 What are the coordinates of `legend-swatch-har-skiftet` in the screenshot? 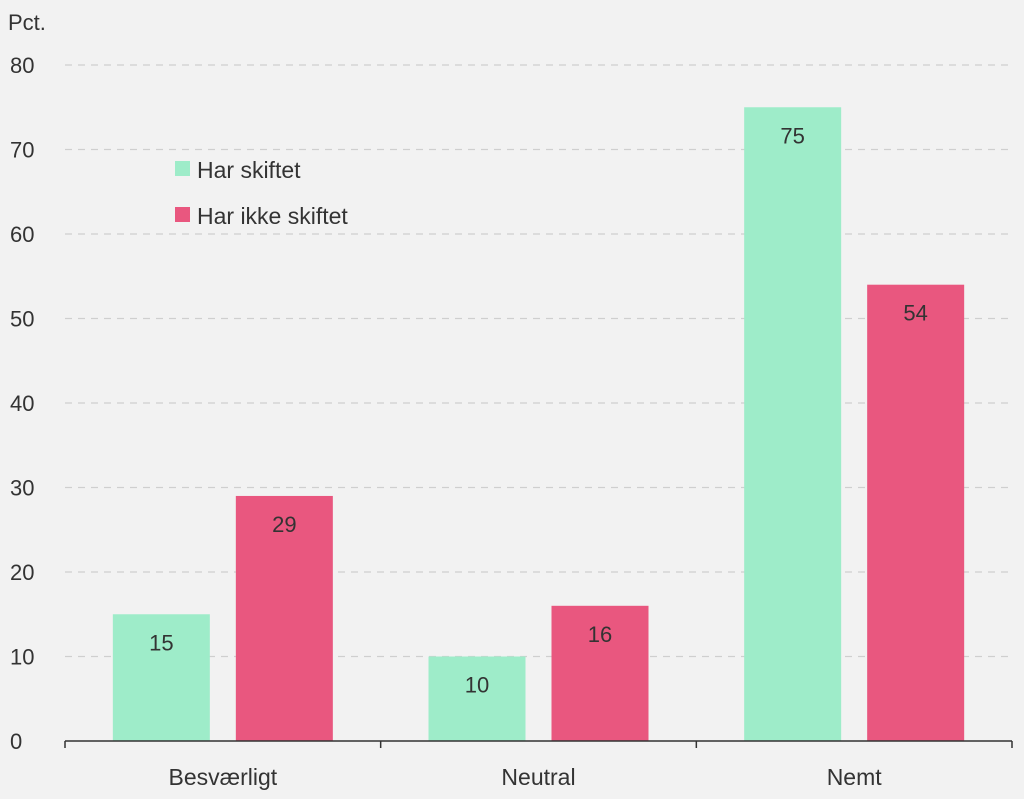 It's located at (182, 168).